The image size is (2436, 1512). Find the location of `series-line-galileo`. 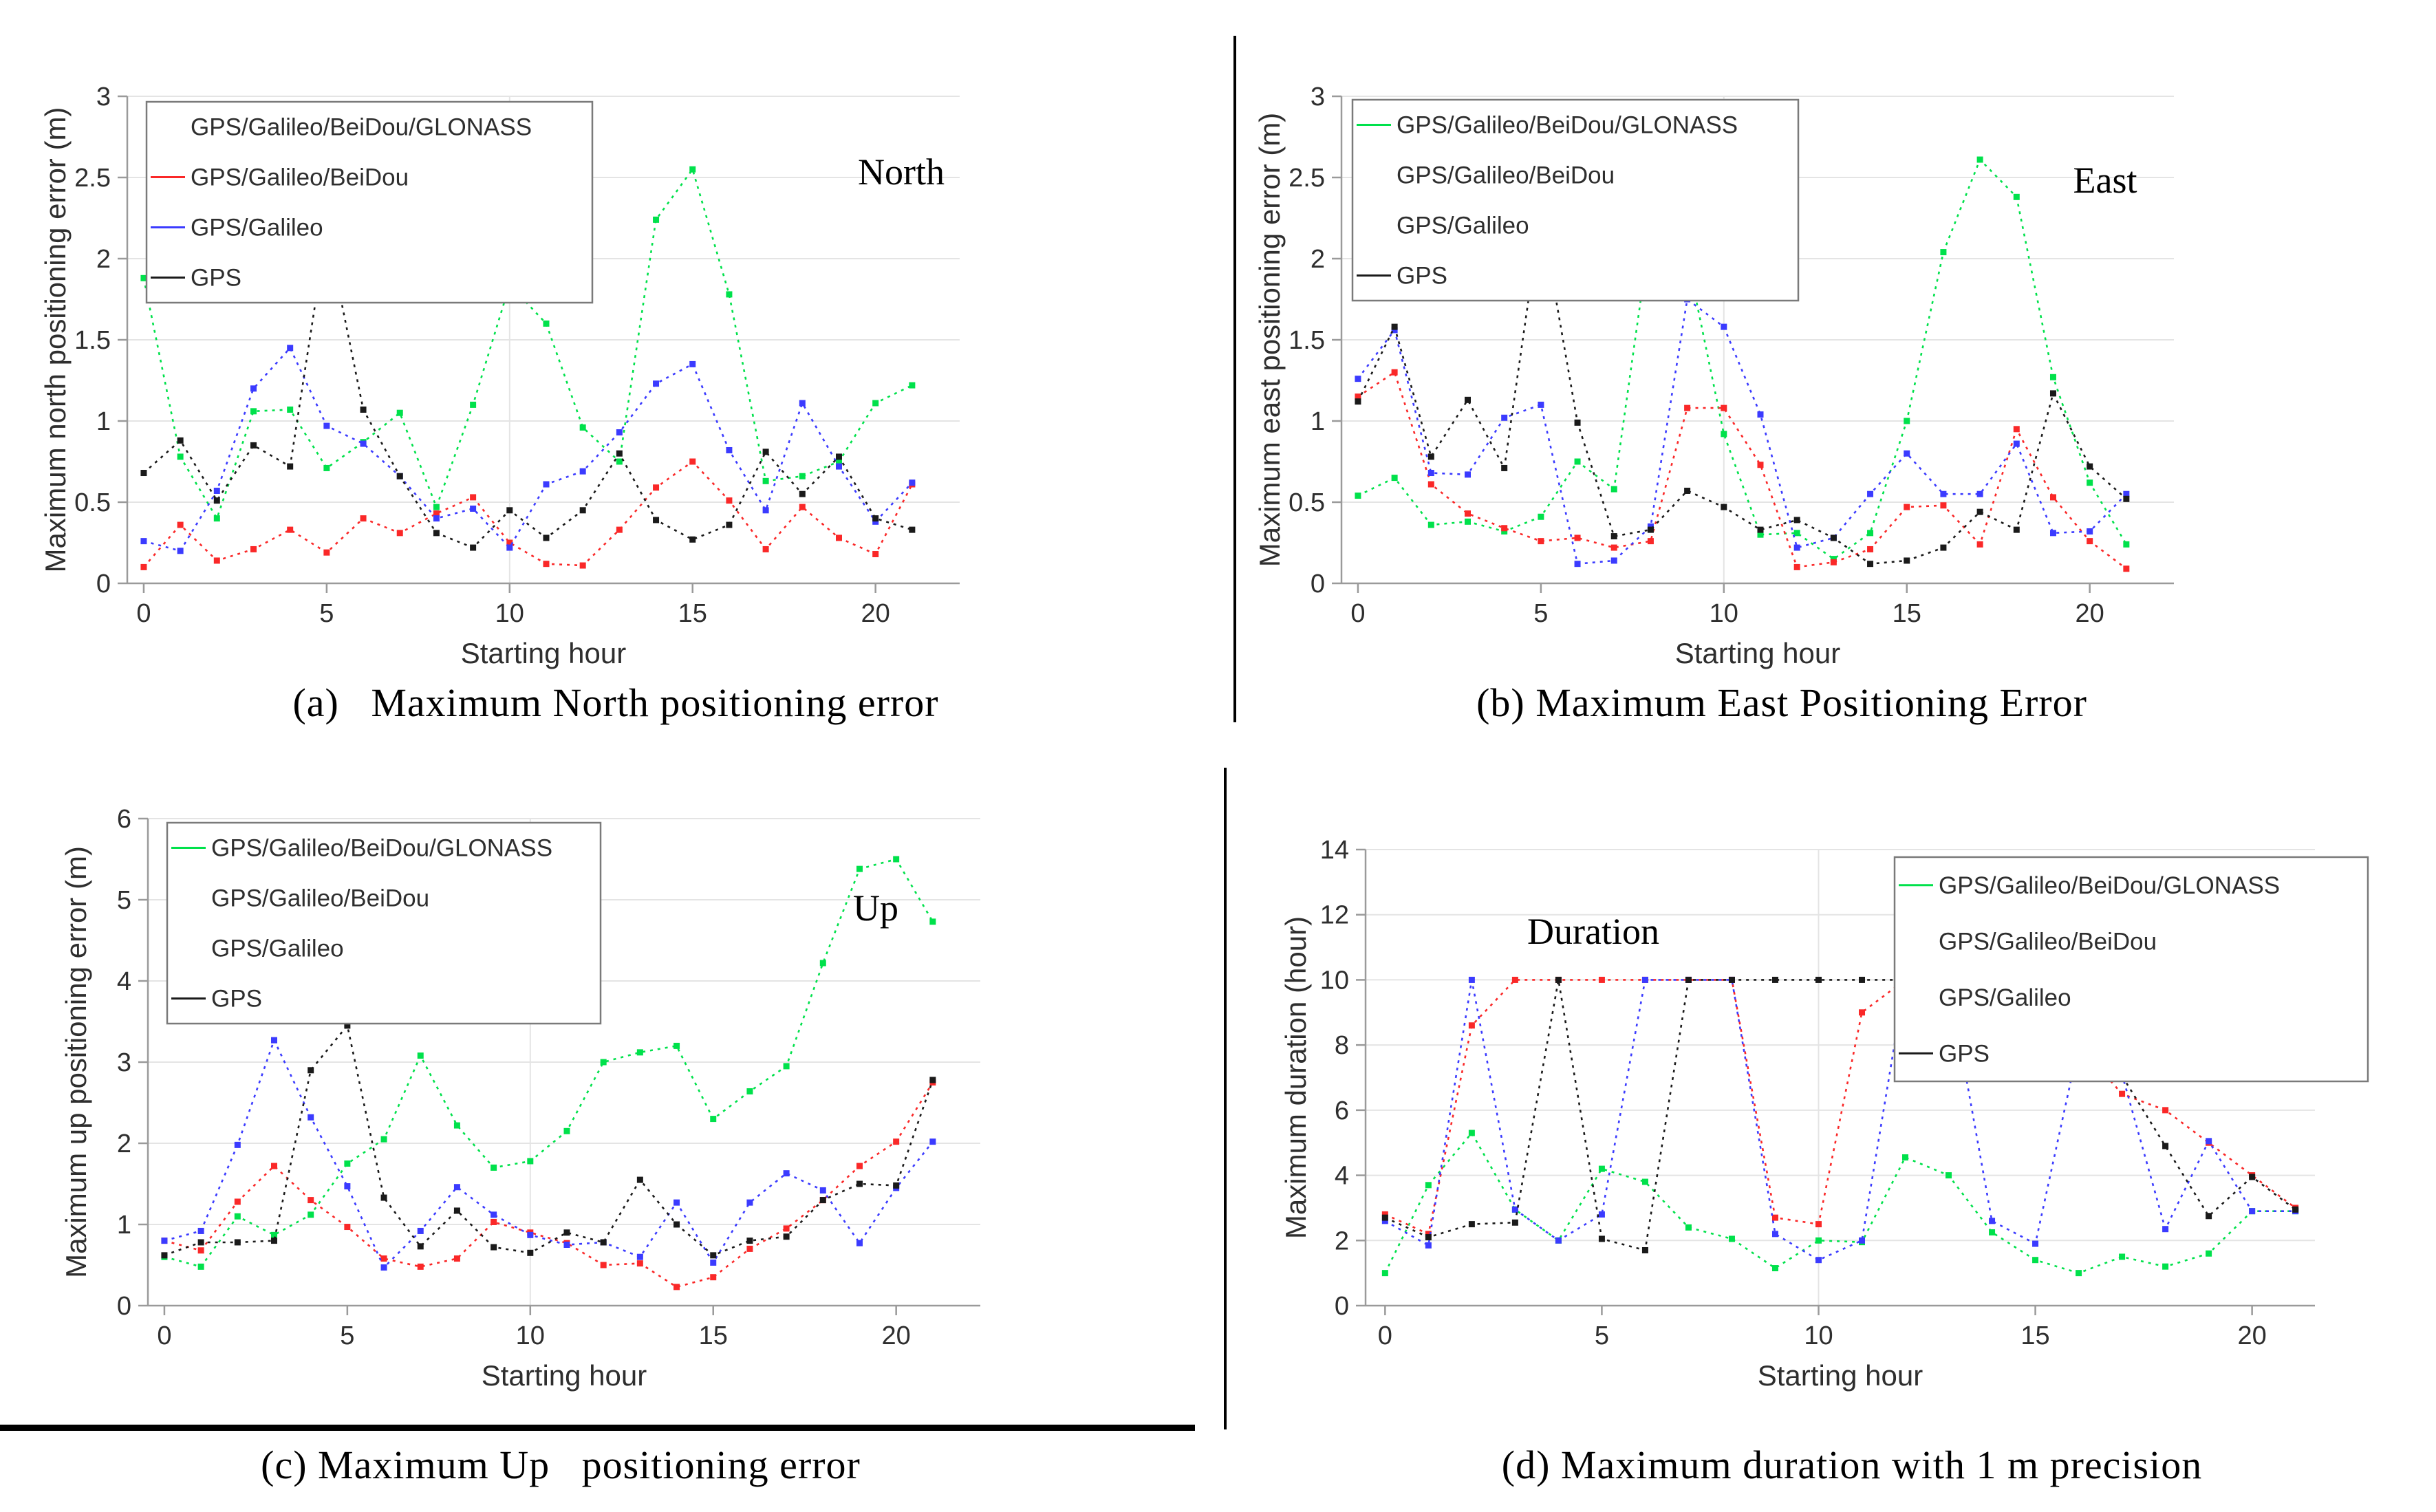

series-line-galileo is located at coordinates (549, 1153).